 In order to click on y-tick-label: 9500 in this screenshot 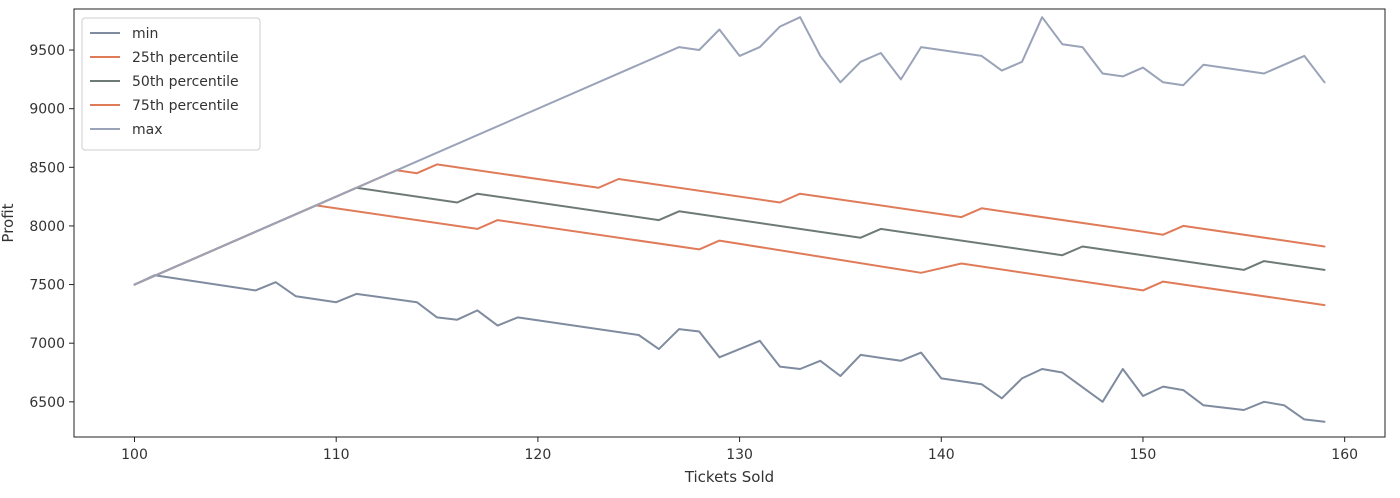, I will do `click(47, 51)`.